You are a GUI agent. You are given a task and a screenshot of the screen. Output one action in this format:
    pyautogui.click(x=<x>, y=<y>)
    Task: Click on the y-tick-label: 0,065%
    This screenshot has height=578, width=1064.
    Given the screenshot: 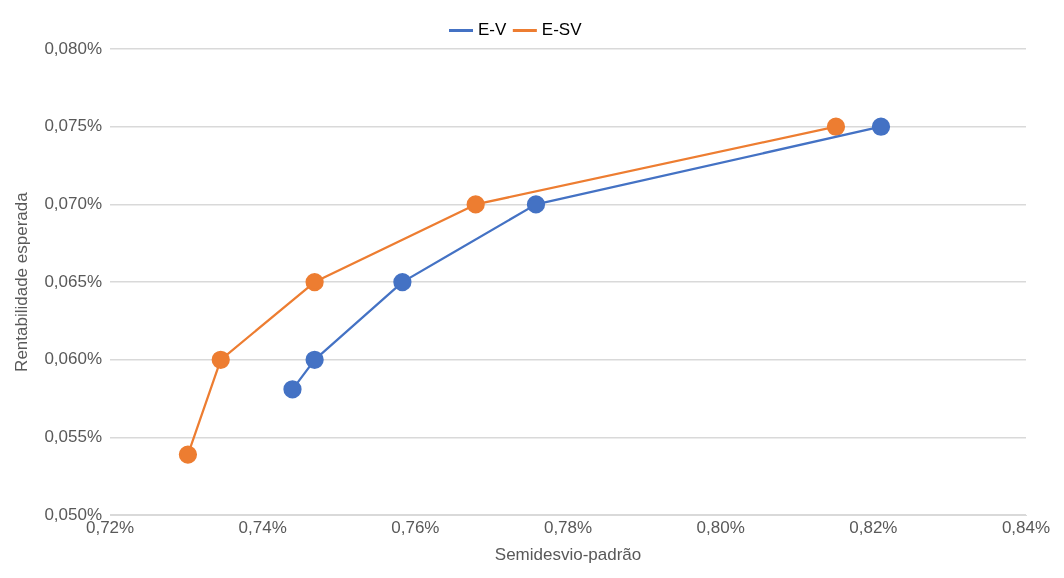 What is the action you would take?
    pyautogui.click(x=73, y=281)
    